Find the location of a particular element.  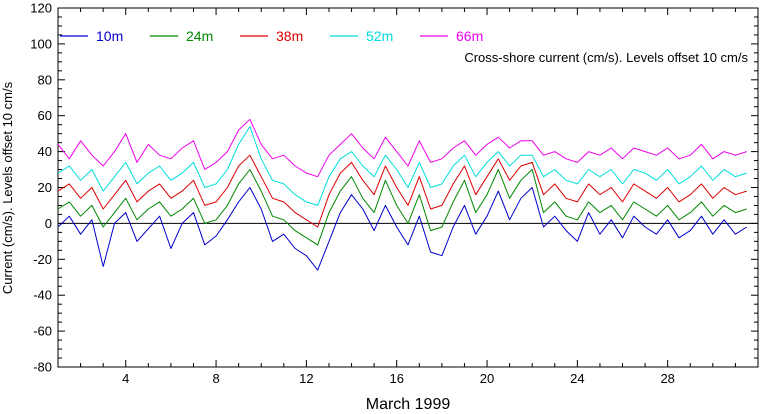

y-tick-label: 80 is located at coordinates (45, 79).